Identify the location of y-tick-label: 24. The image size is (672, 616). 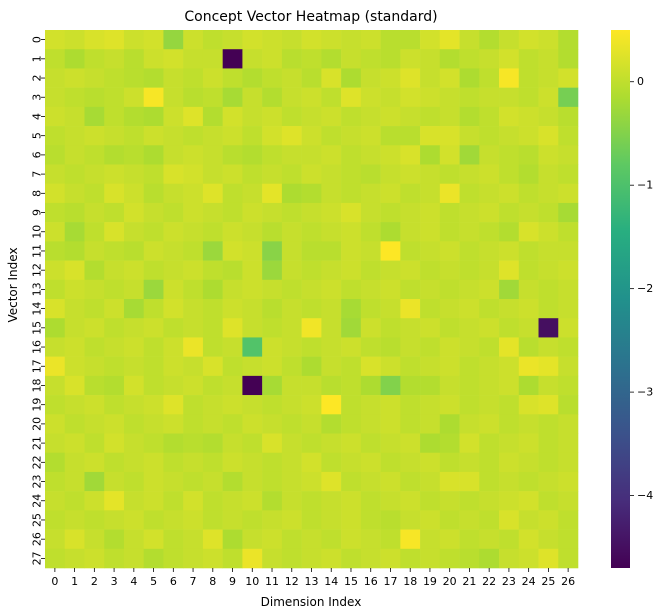
(37, 501).